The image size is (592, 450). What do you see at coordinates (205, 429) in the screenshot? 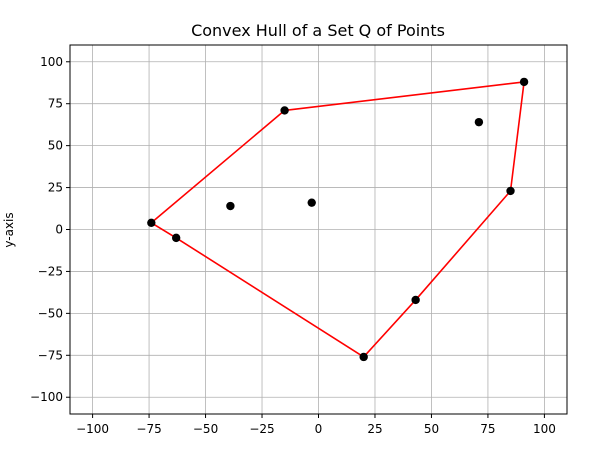
I see `x-tick-label: −50` at bounding box center [205, 429].